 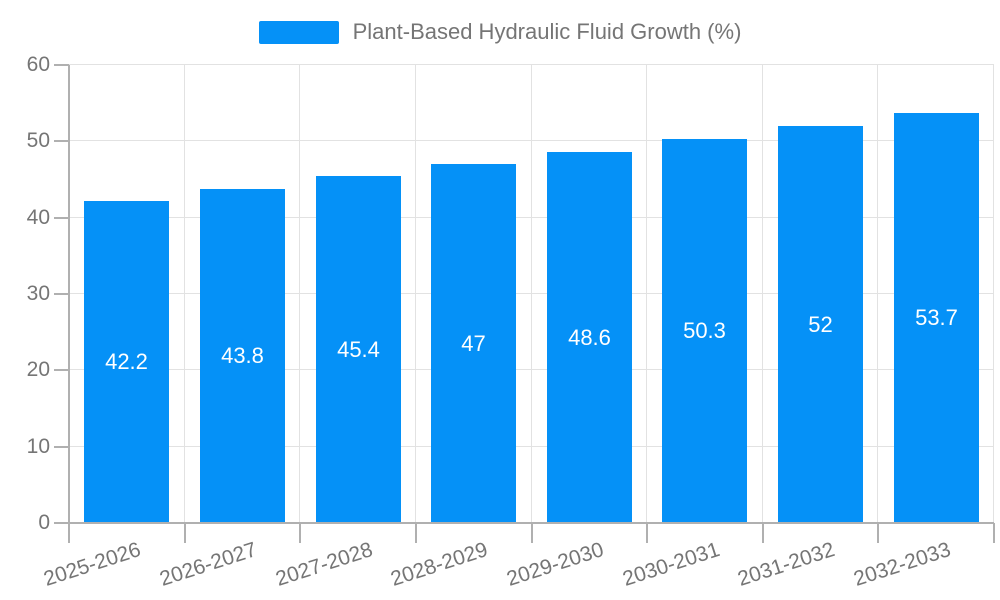 What do you see at coordinates (38, 140) in the screenshot?
I see `y-axis-tick-label: 50` at bounding box center [38, 140].